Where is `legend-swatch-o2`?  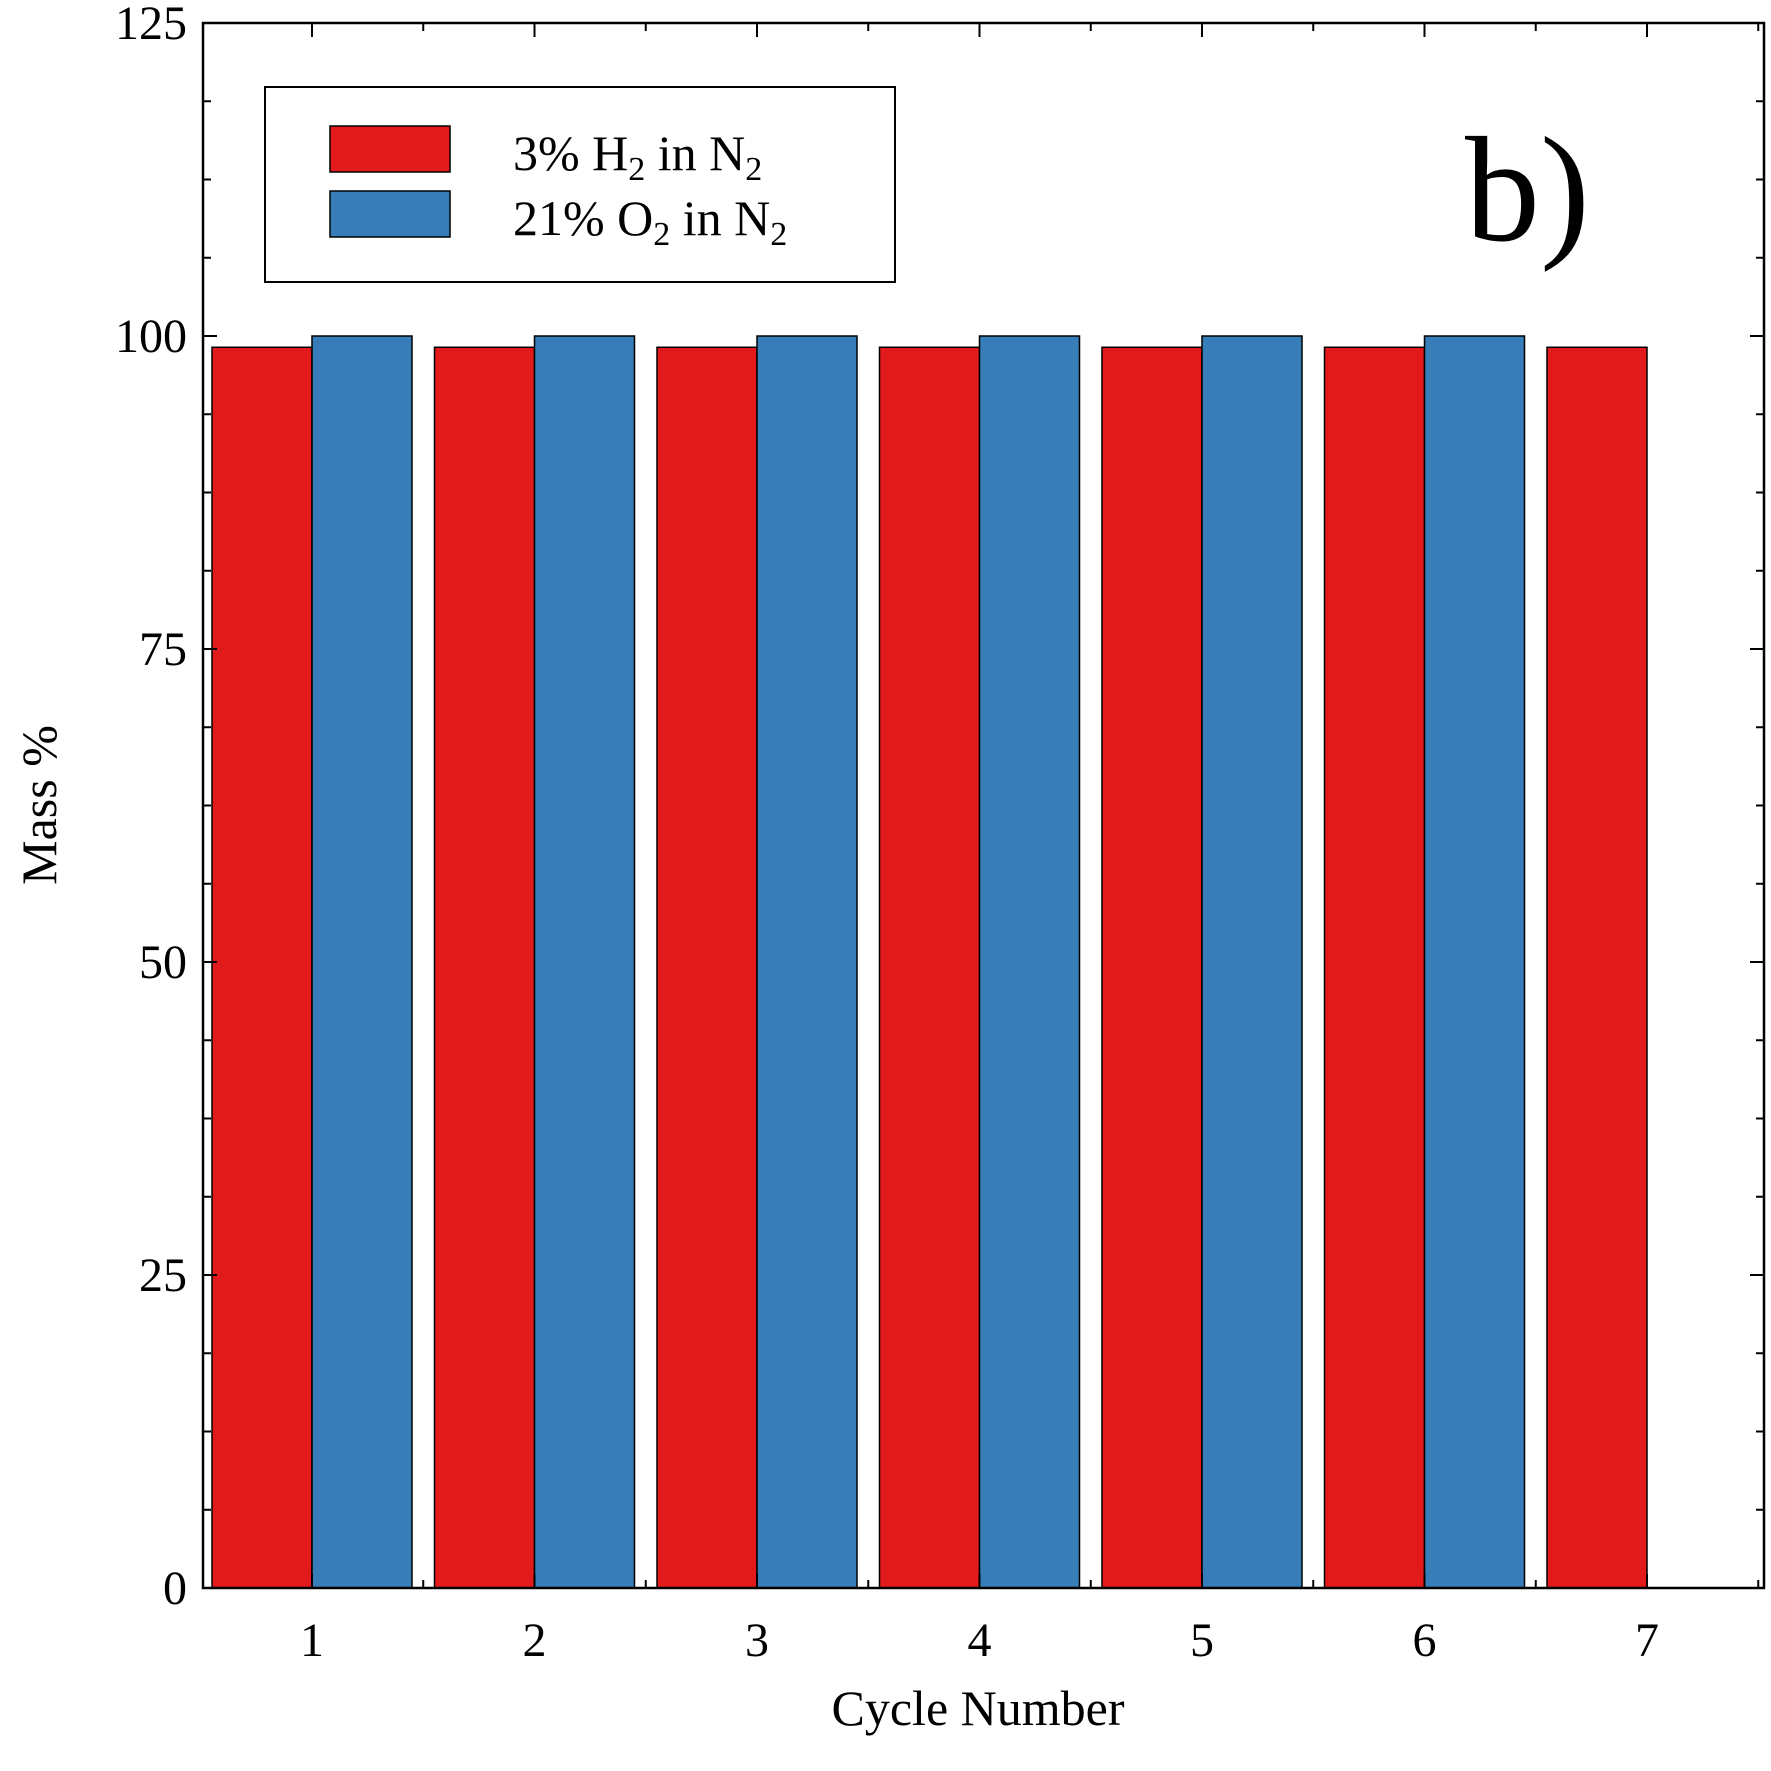
legend-swatch-o2 is located at coordinates (390, 214).